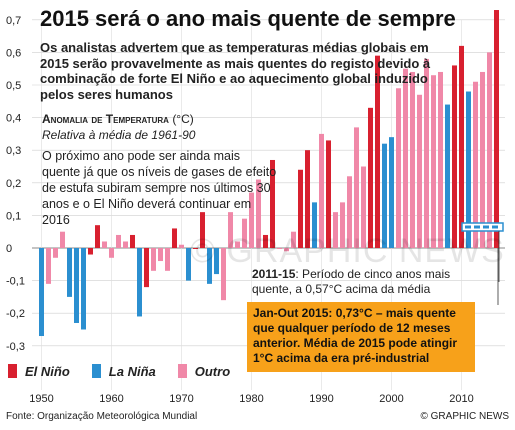 This screenshot has height=430, width=515. What do you see at coordinates (475, 165) in the screenshot?
I see `bar-2012` at bounding box center [475, 165].